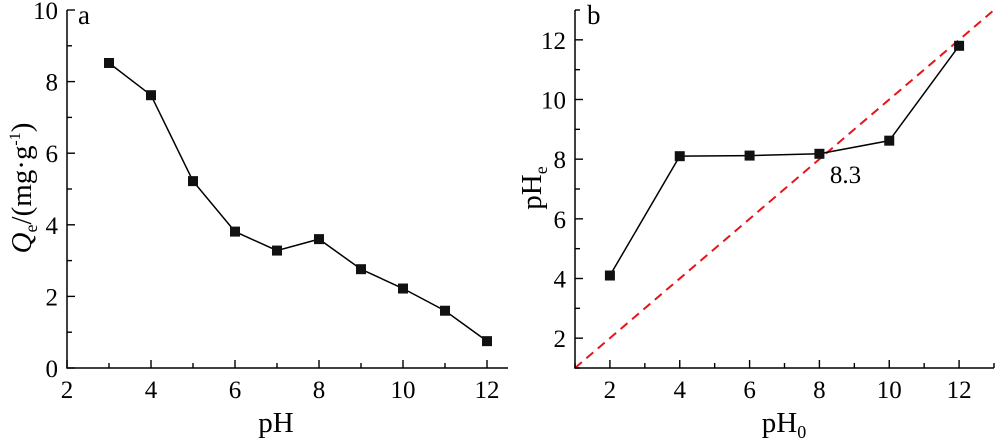 This screenshot has height=444, width=1000. I want to click on panel-b-y-tick-label: 8, so click(560, 160).